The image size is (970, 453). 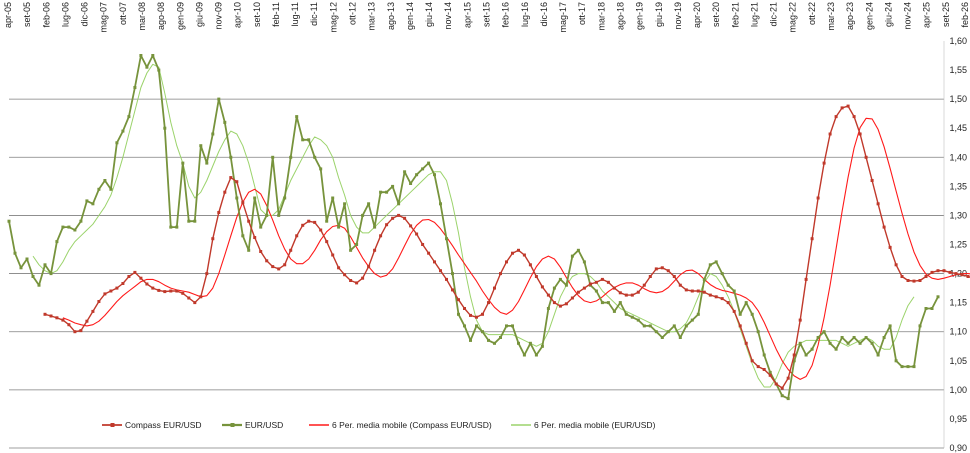 I want to click on x-tick-label: apr-25, so click(x=927, y=15).